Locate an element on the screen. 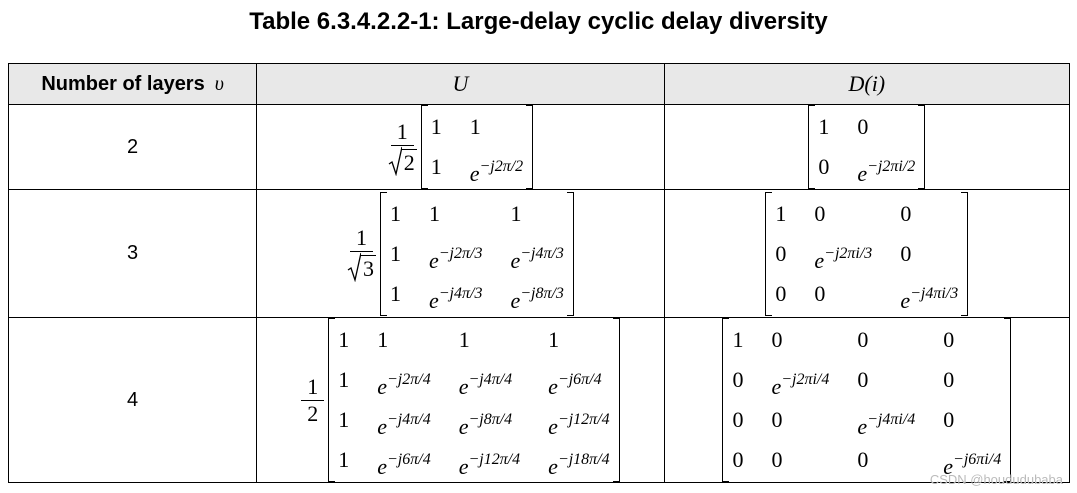  matrix: 1 1 1 1 e−j2π/3 e−j4π/3 1 e−j4π/3 e−j8π/3 is located at coordinates (476, 253).